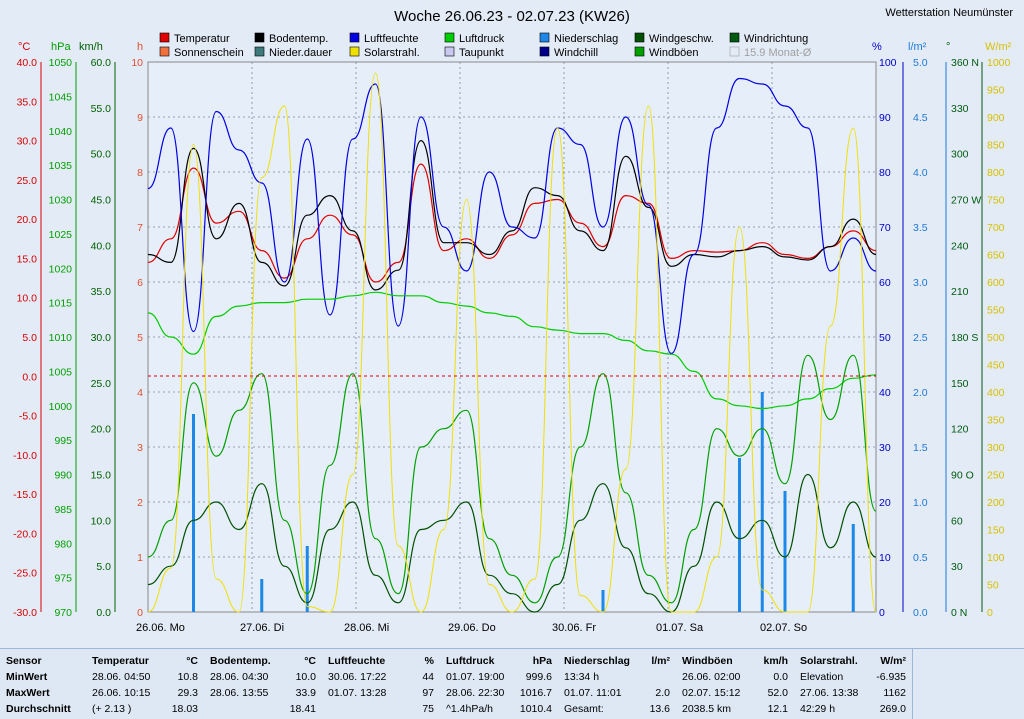 The width and height of the screenshot is (1024, 719). Describe the element at coordinates (617, 661) in the screenshot. I see `stats-header: Niederschlag l/m²` at that location.